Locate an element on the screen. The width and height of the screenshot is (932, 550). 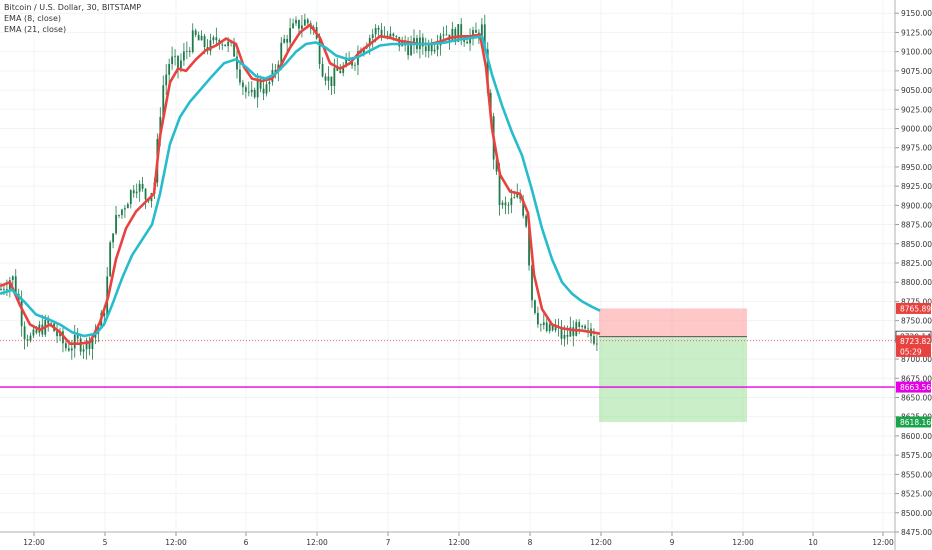
y-tick-label: 9125.00 is located at coordinates (916, 32).